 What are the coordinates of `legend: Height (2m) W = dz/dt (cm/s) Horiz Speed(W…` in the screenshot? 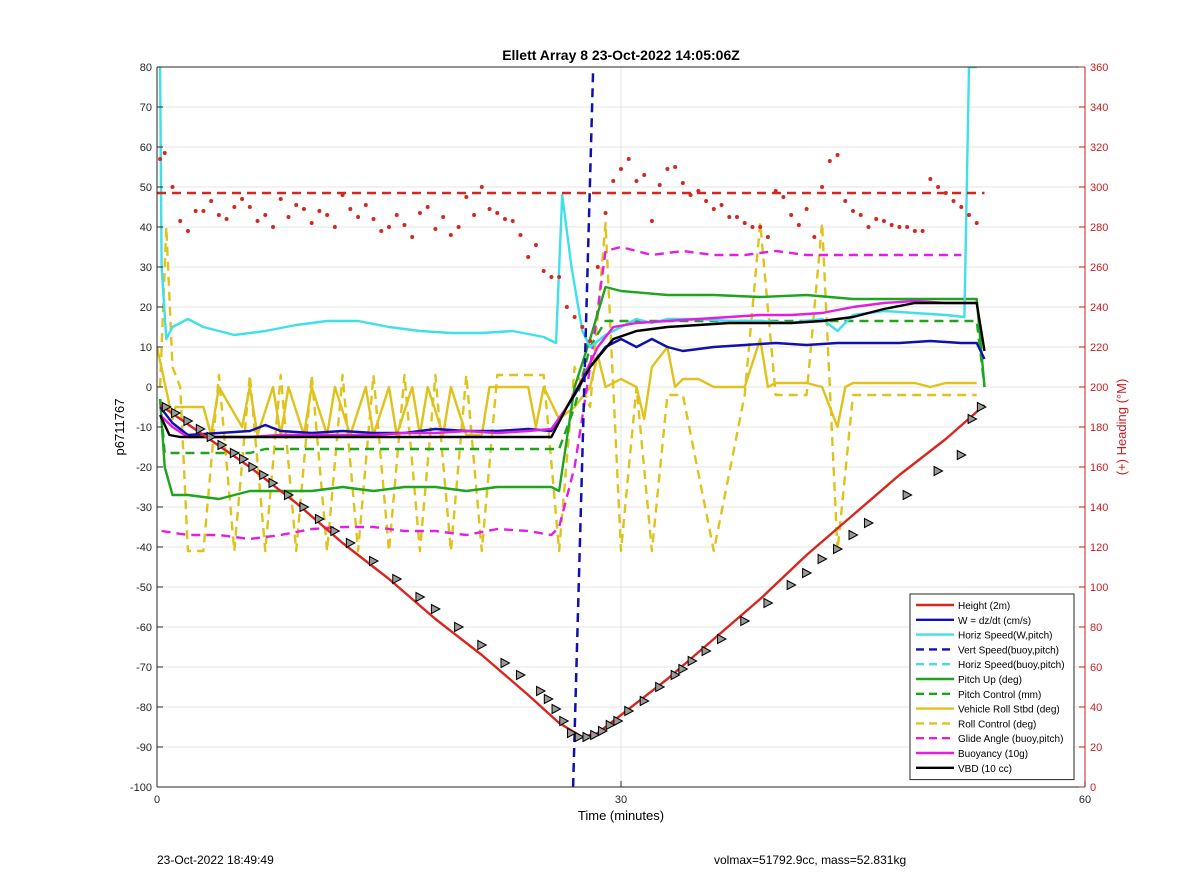 It's located at (992, 687).